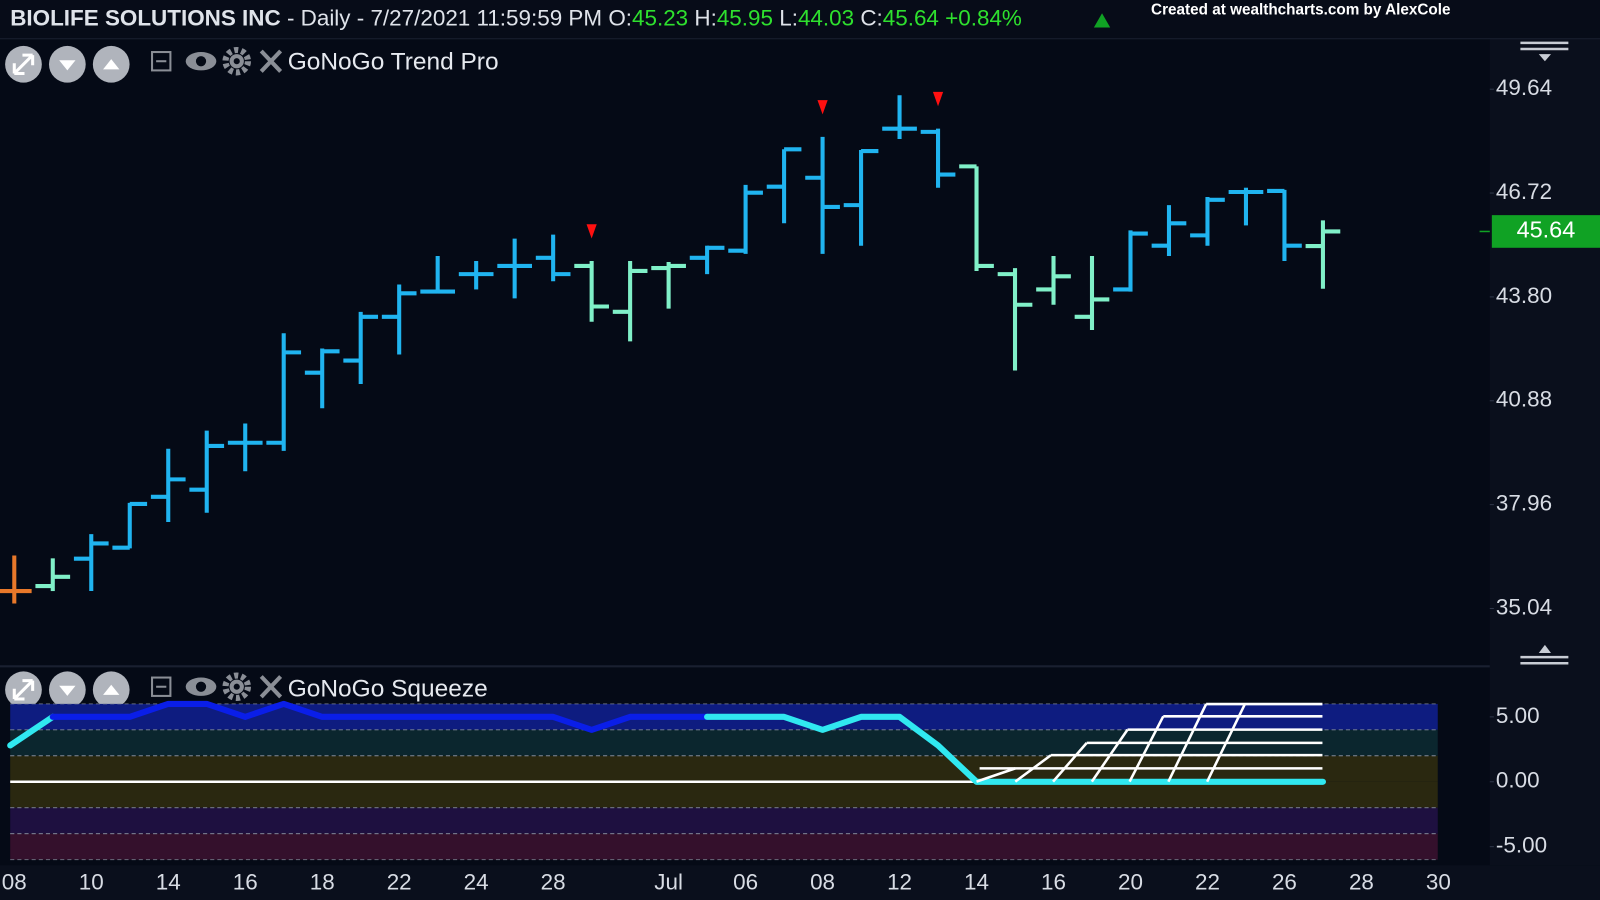 The width and height of the screenshot is (1600, 900). What do you see at coordinates (1521, 845) in the screenshot?
I see `y-tick-label: -5.00` at bounding box center [1521, 845].